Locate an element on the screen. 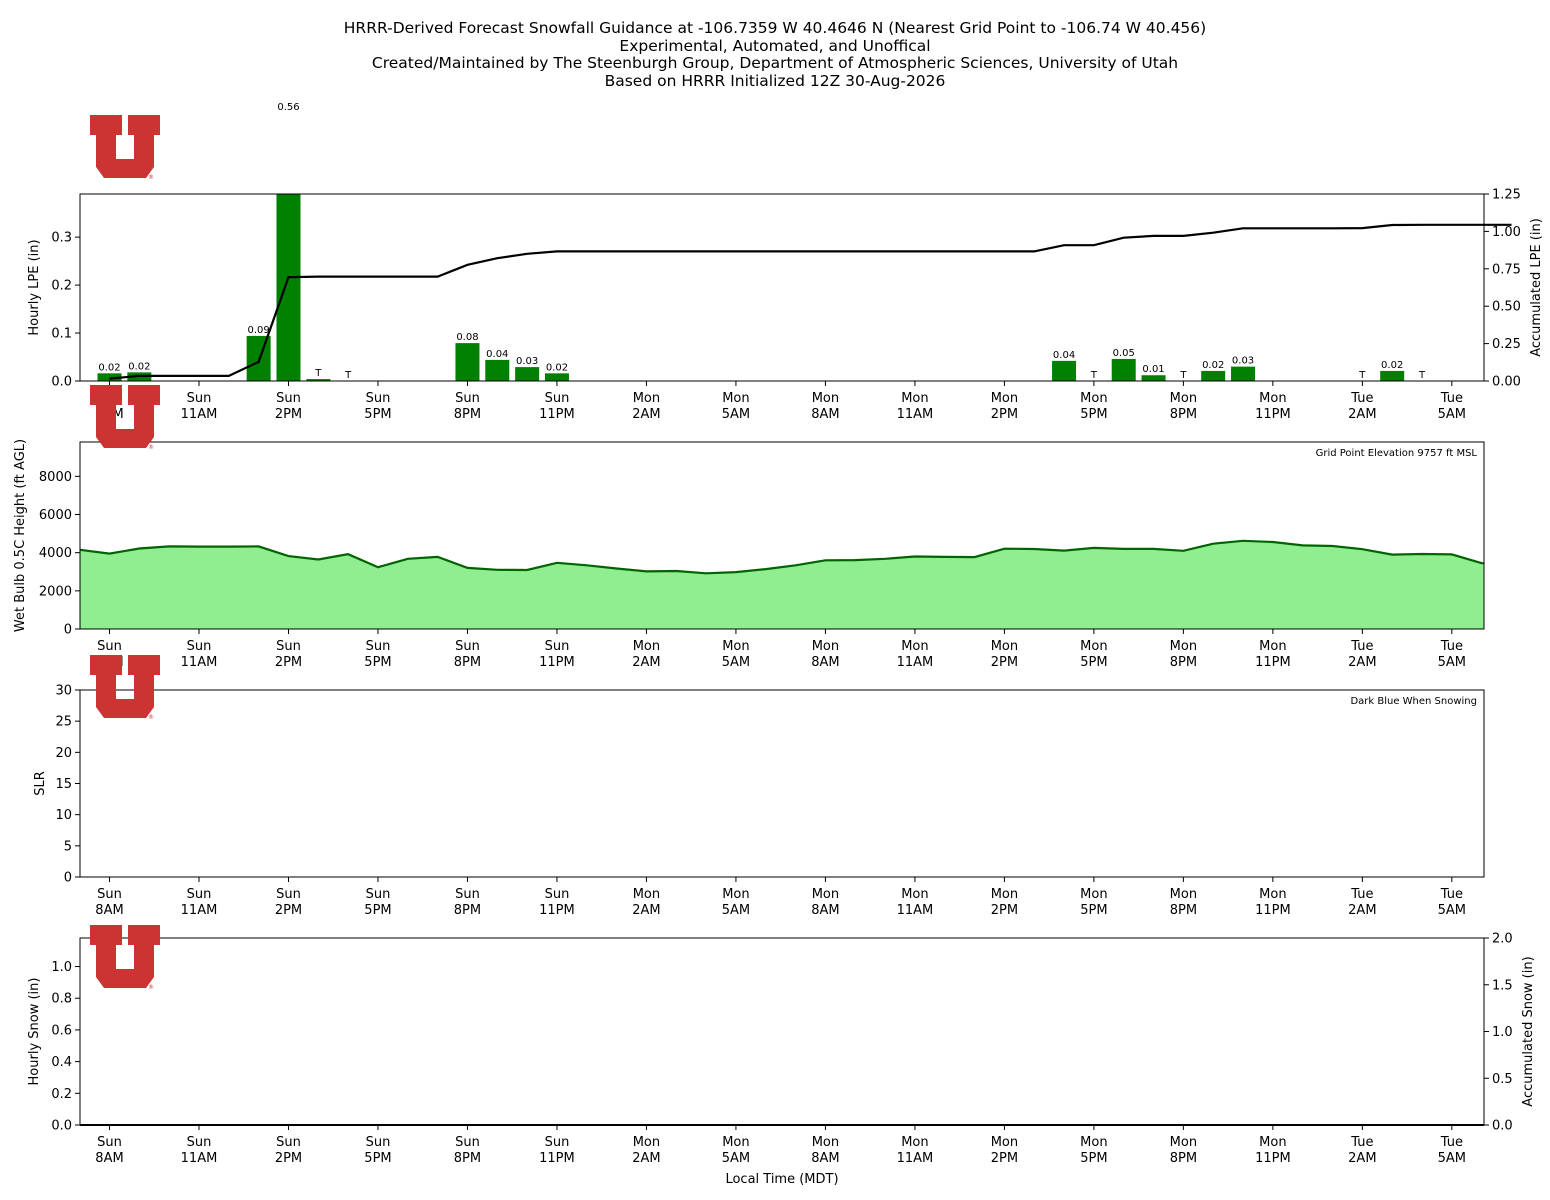  lpe-bar-label: 0.05 is located at coordinates (1124, 353).